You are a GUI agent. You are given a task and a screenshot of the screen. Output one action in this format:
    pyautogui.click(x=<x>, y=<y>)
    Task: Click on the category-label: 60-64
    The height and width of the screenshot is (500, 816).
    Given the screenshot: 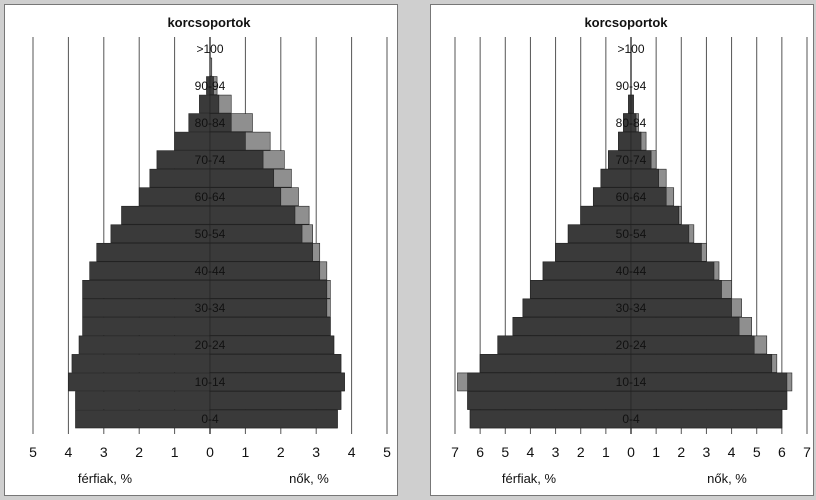 What is the action you would take?
    pyautogui.click(x=631, y=197)
    